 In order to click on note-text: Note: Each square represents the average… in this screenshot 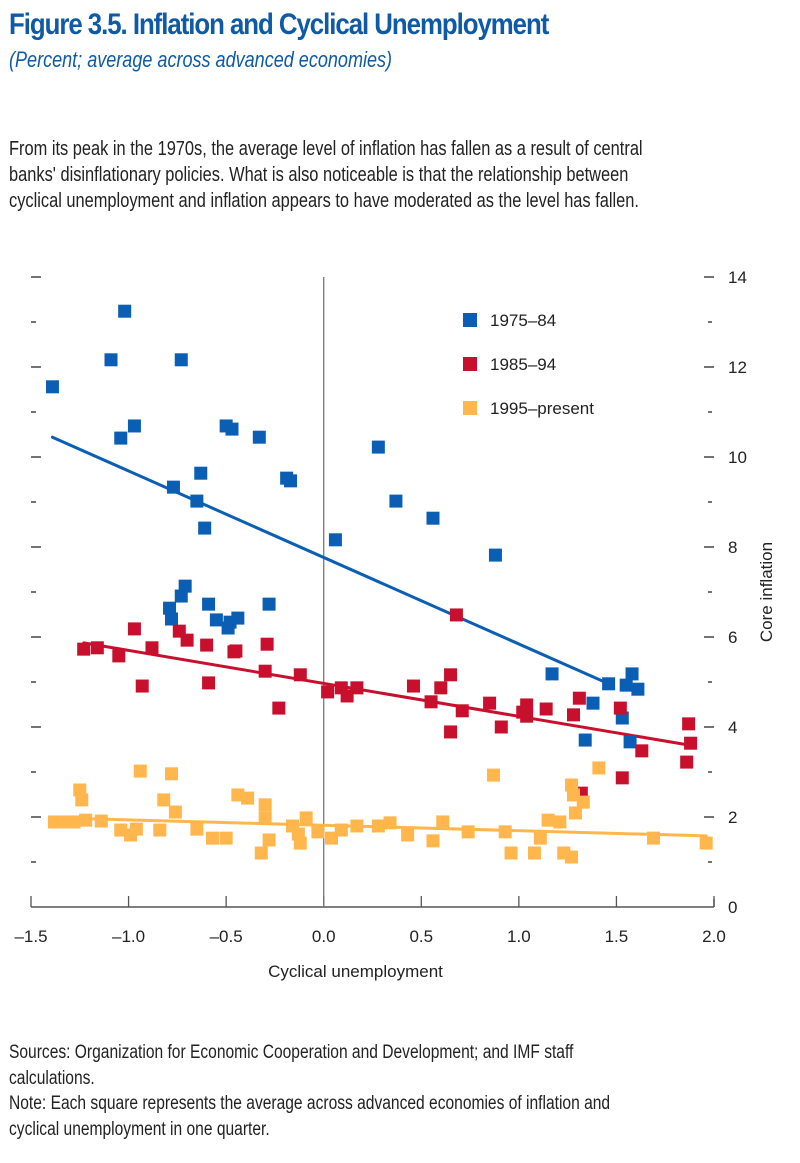, I will do `click(310, 1103)`.